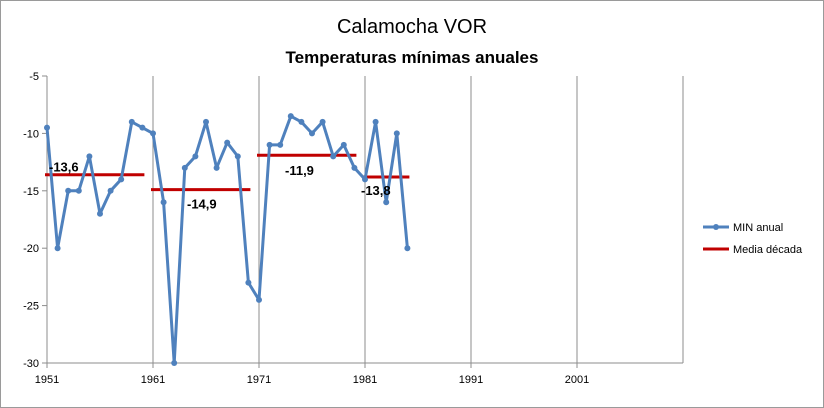 This screenshot has width=824, height=408. Describe the element at coordinates (412, 27) in the screenshot. I see `chart-title: Calamocha VOR` at that location.